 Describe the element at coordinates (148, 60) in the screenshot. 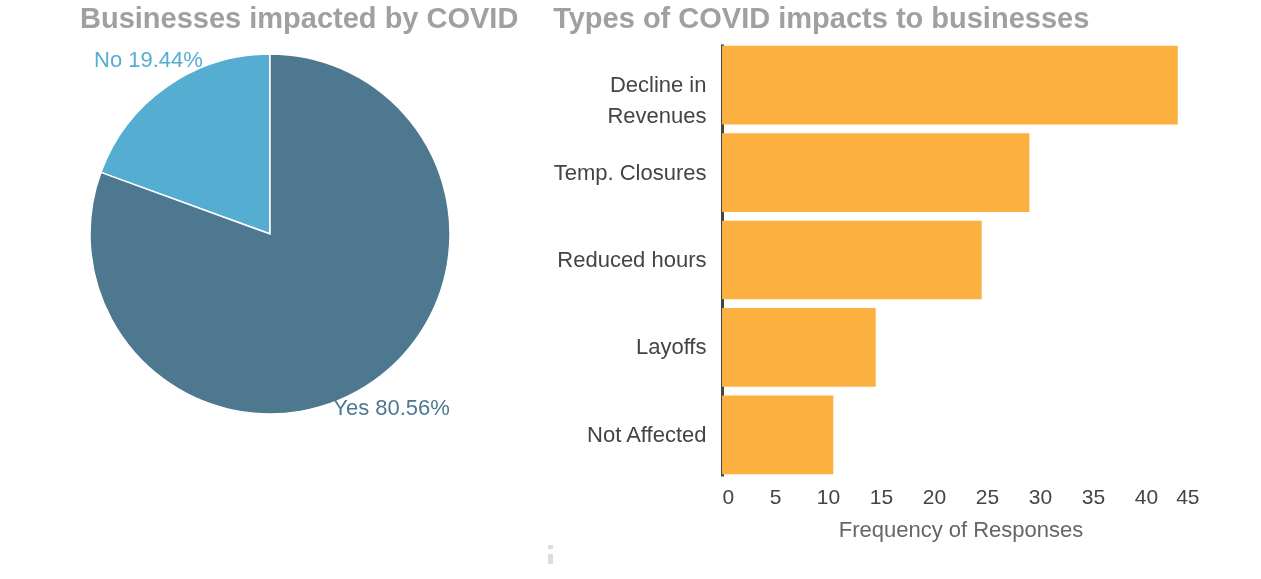

I see `slice-label: No 19.44%` at that location.